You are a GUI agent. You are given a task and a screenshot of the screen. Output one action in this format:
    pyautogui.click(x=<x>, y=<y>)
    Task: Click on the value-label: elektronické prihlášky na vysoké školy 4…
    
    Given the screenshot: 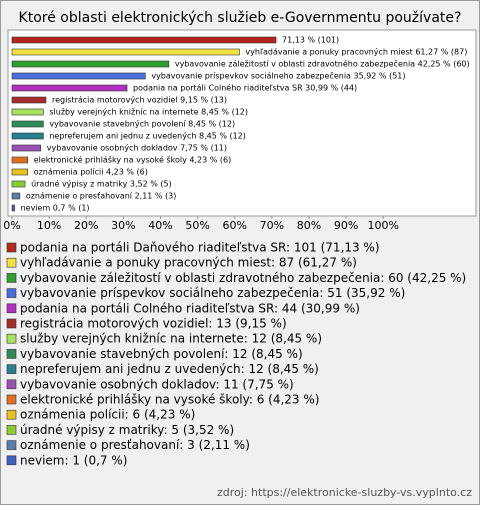 What is the action you would take?
    pyautogui.click(x=133, y=160)
    